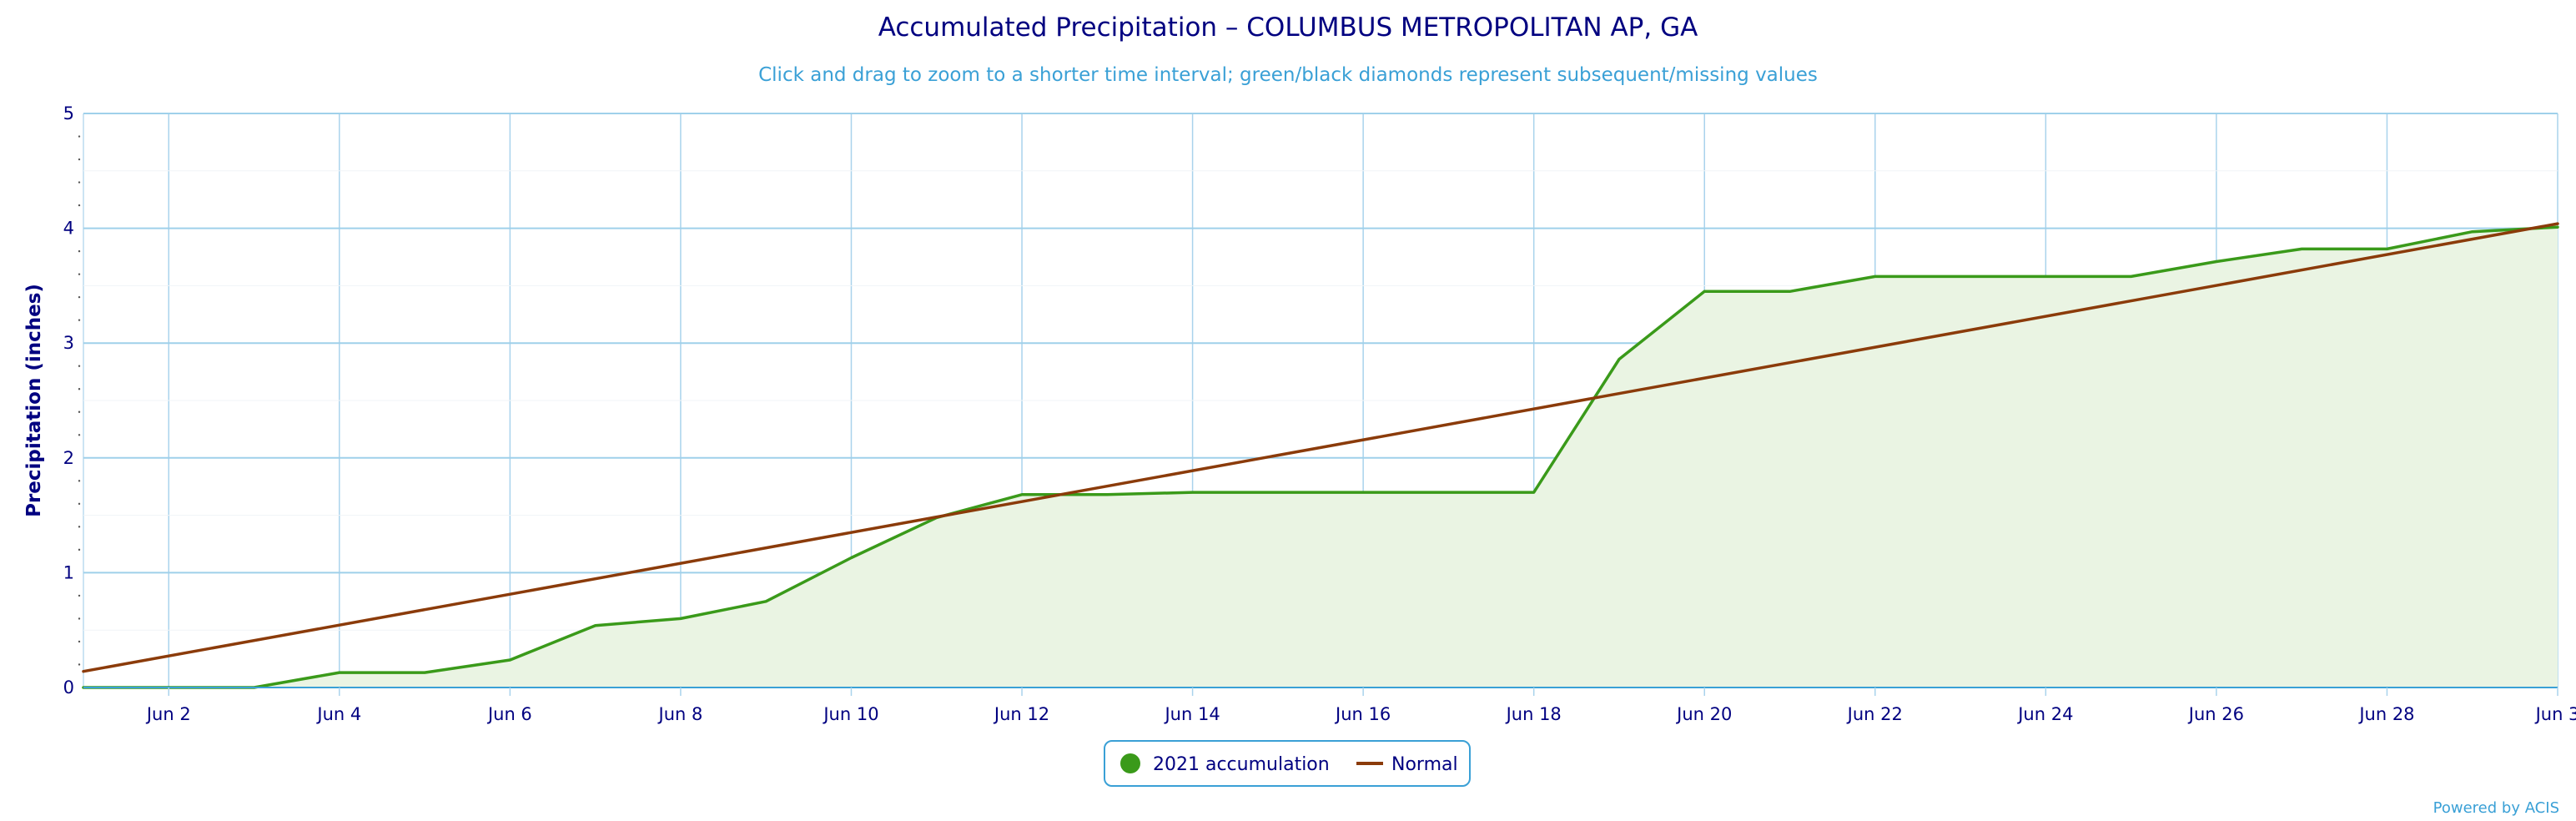 The image size is (2576, 821). Describe the element at coordinates (68, 458) in the screenshot. I see `y-tick-label: 2` at that location.